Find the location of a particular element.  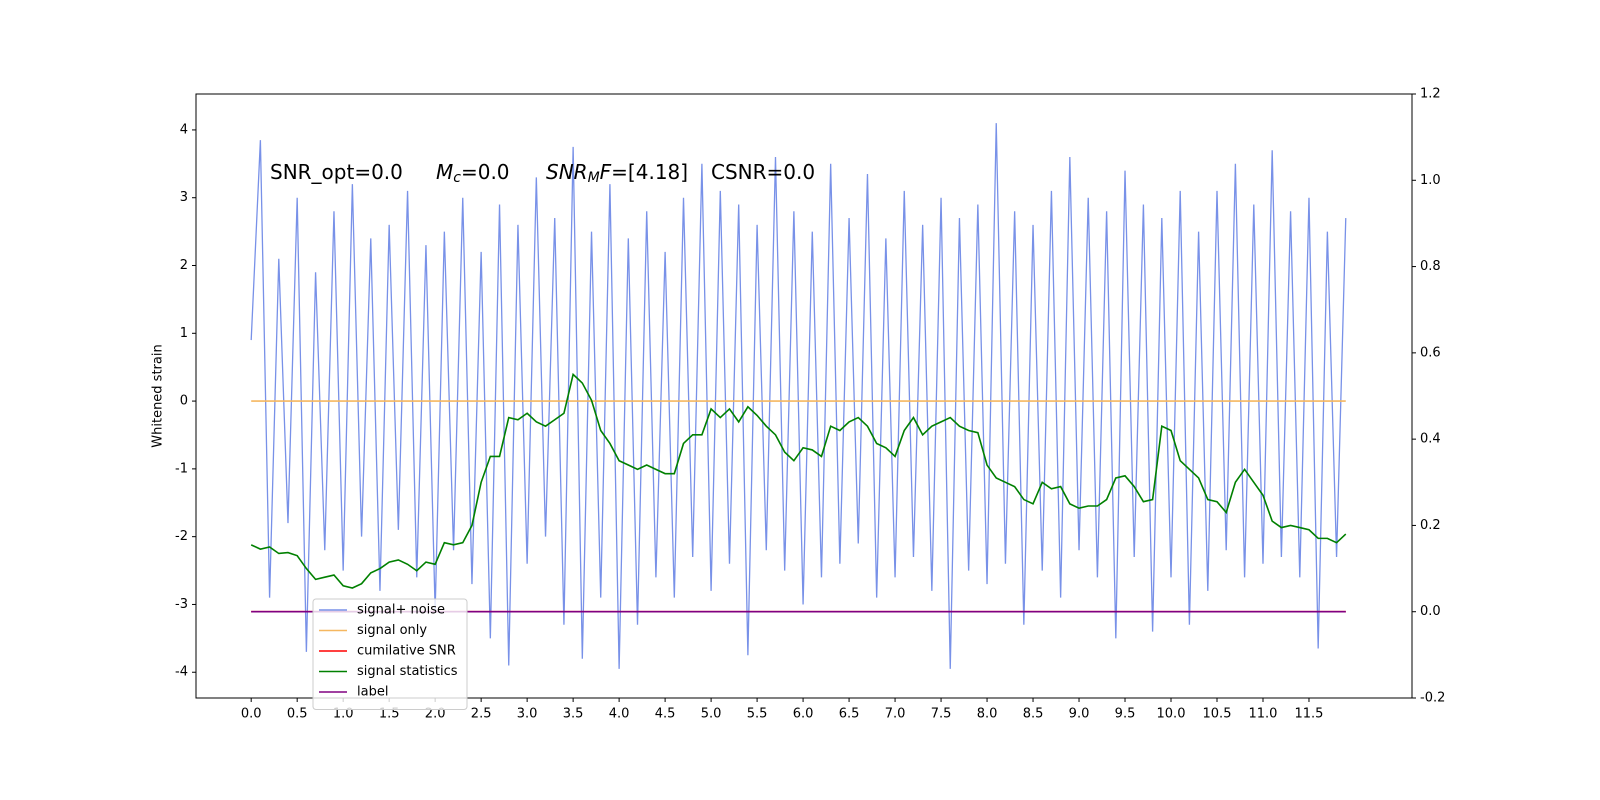

legend-label: signal only is located at coordinates (392, 630).